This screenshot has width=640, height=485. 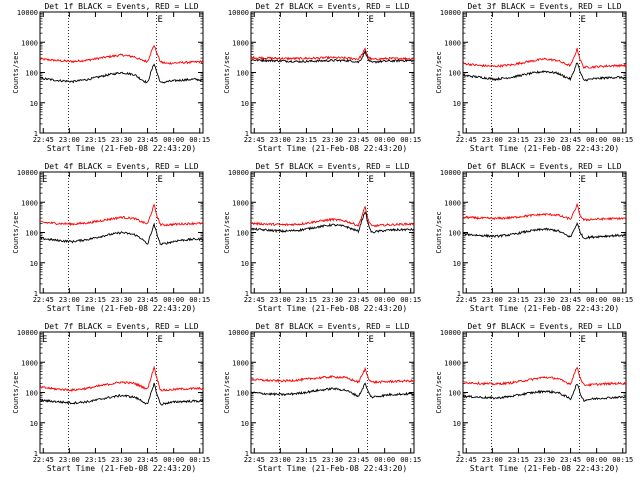 What do you see at coordinates (544, 6) in the screenshot?
I see `panel-title: Det 3f BLACK = Events, RED = LLD` at bounding box center [544, 6].